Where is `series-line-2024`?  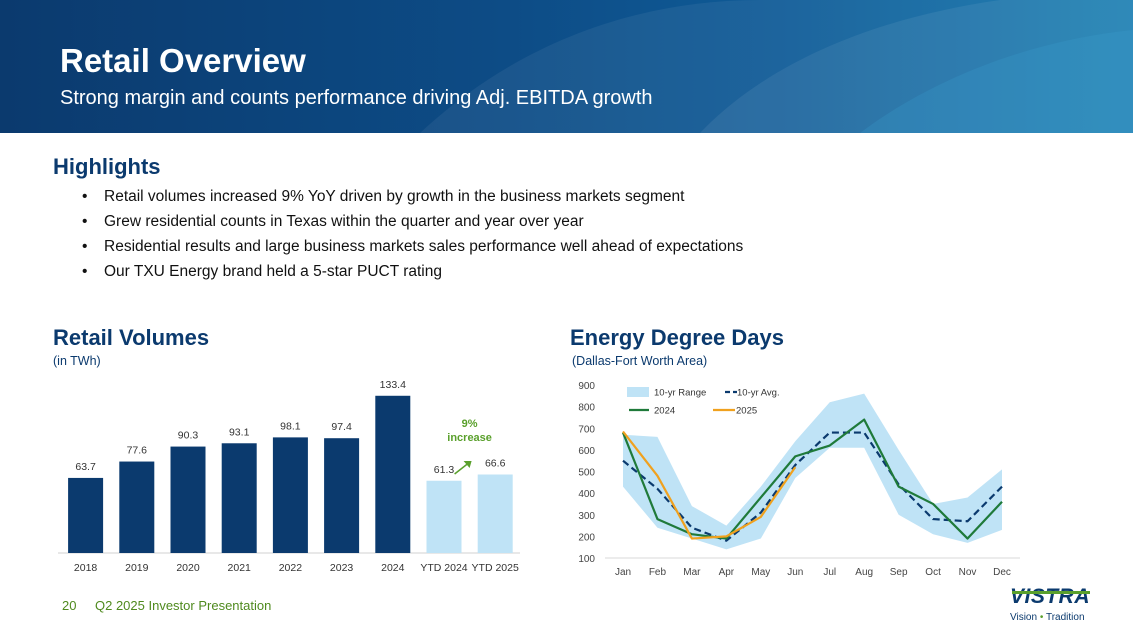
series-line-2024 is located at coordinates (812, 479).